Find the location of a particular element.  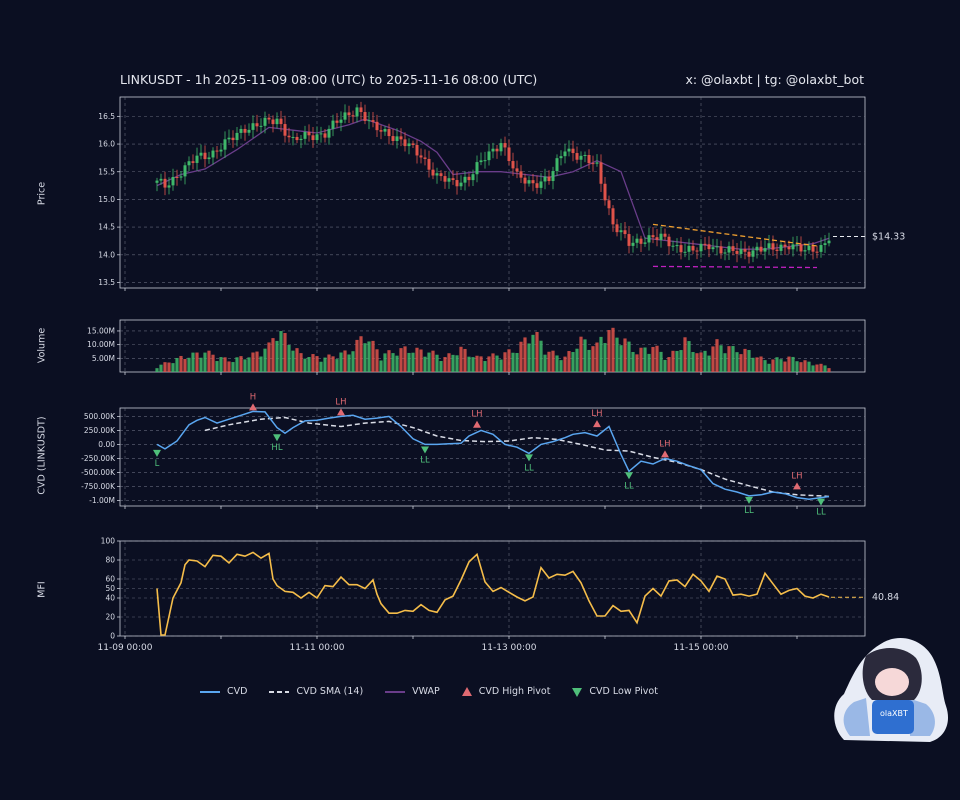

mascot-logo: olaXBT is located at coordinates (891, 690).